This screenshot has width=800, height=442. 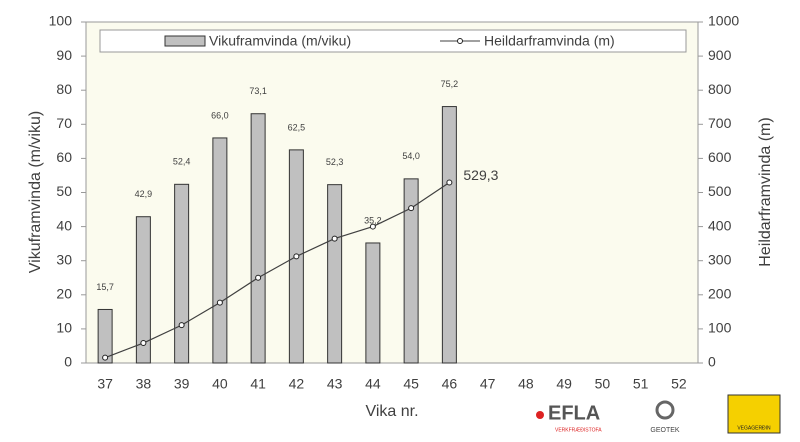 I want to click on y-tick-label: 100, so click(x=61, y=21).